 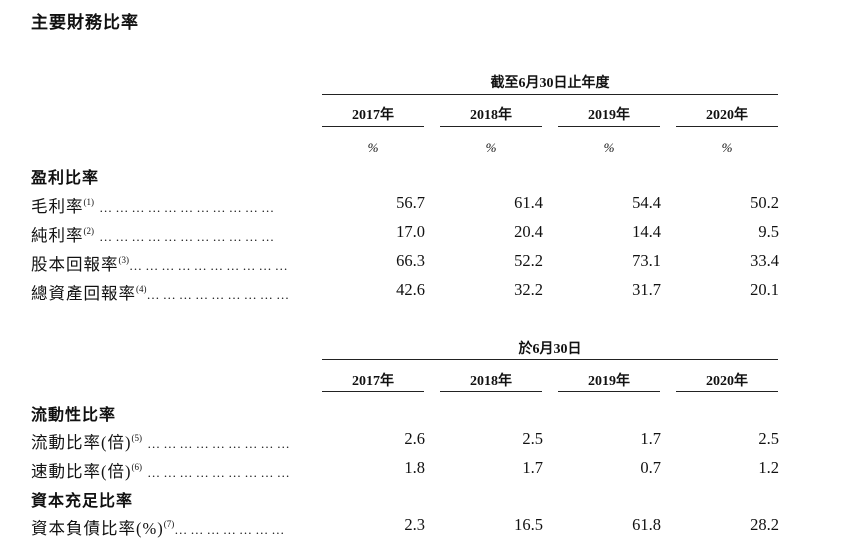 What do you see at coordinates (768, 467) in the screenshot?
I see `table-cell: 1.2` at bounding box center [768, 467].